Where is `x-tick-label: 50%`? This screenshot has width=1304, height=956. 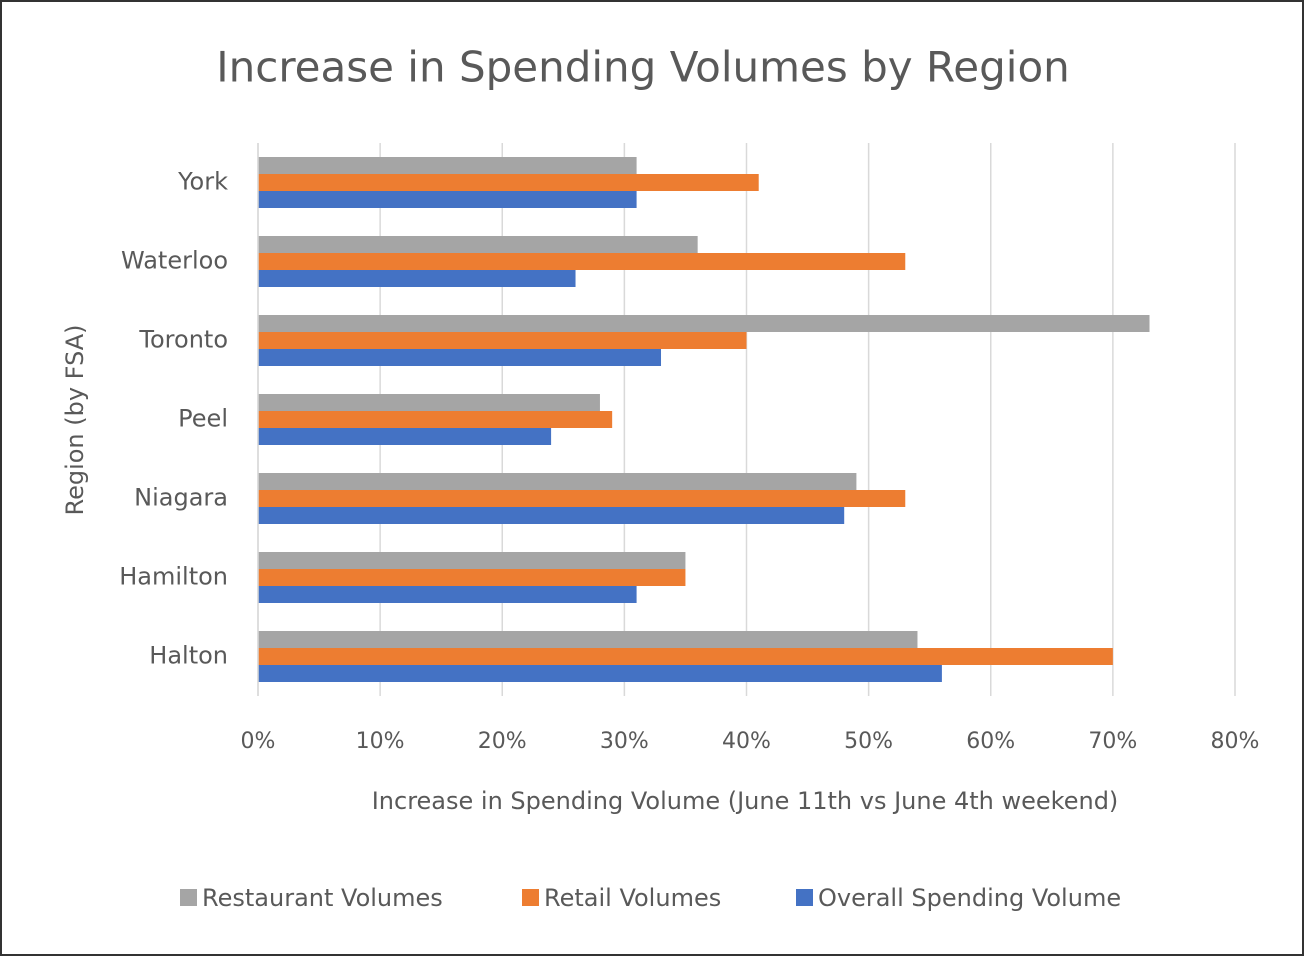
x-tick-label: 50% is located at coordinates (868, 741).